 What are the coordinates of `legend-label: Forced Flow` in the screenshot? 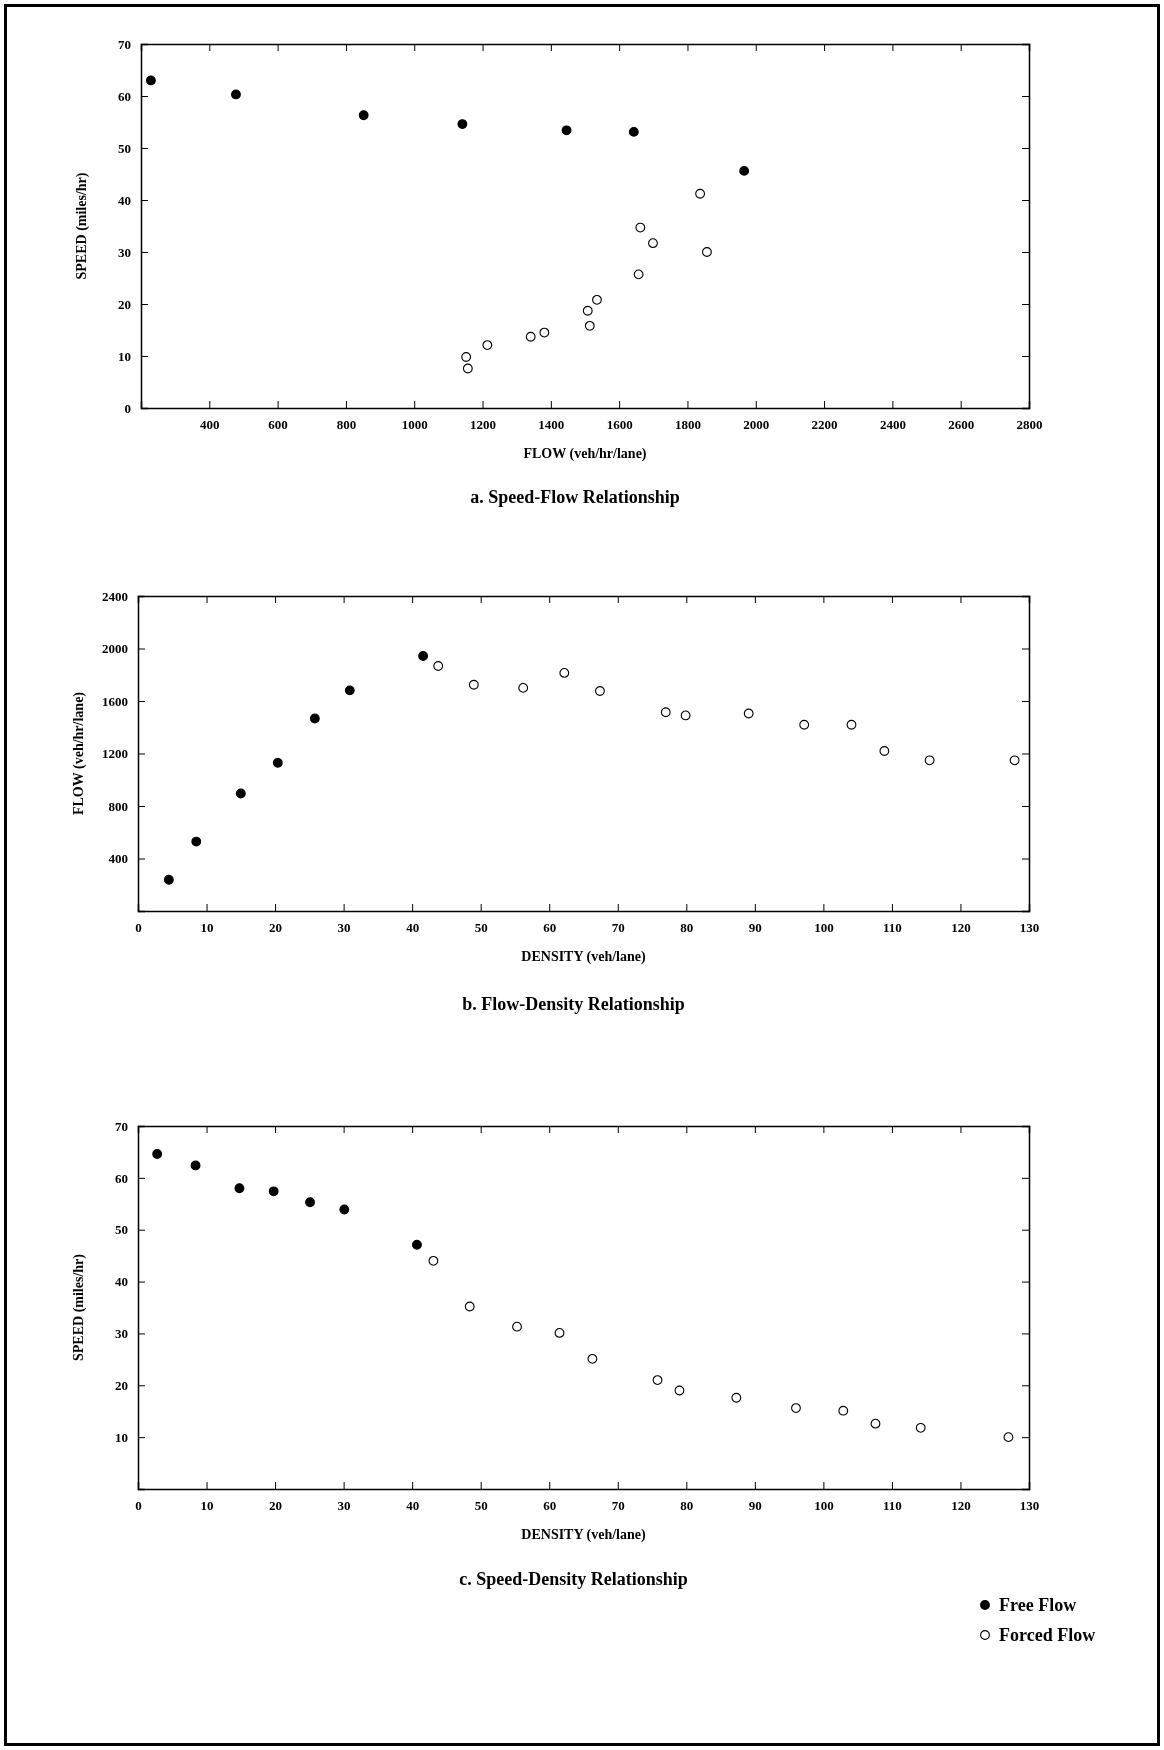 It's located at (1047, 1635).